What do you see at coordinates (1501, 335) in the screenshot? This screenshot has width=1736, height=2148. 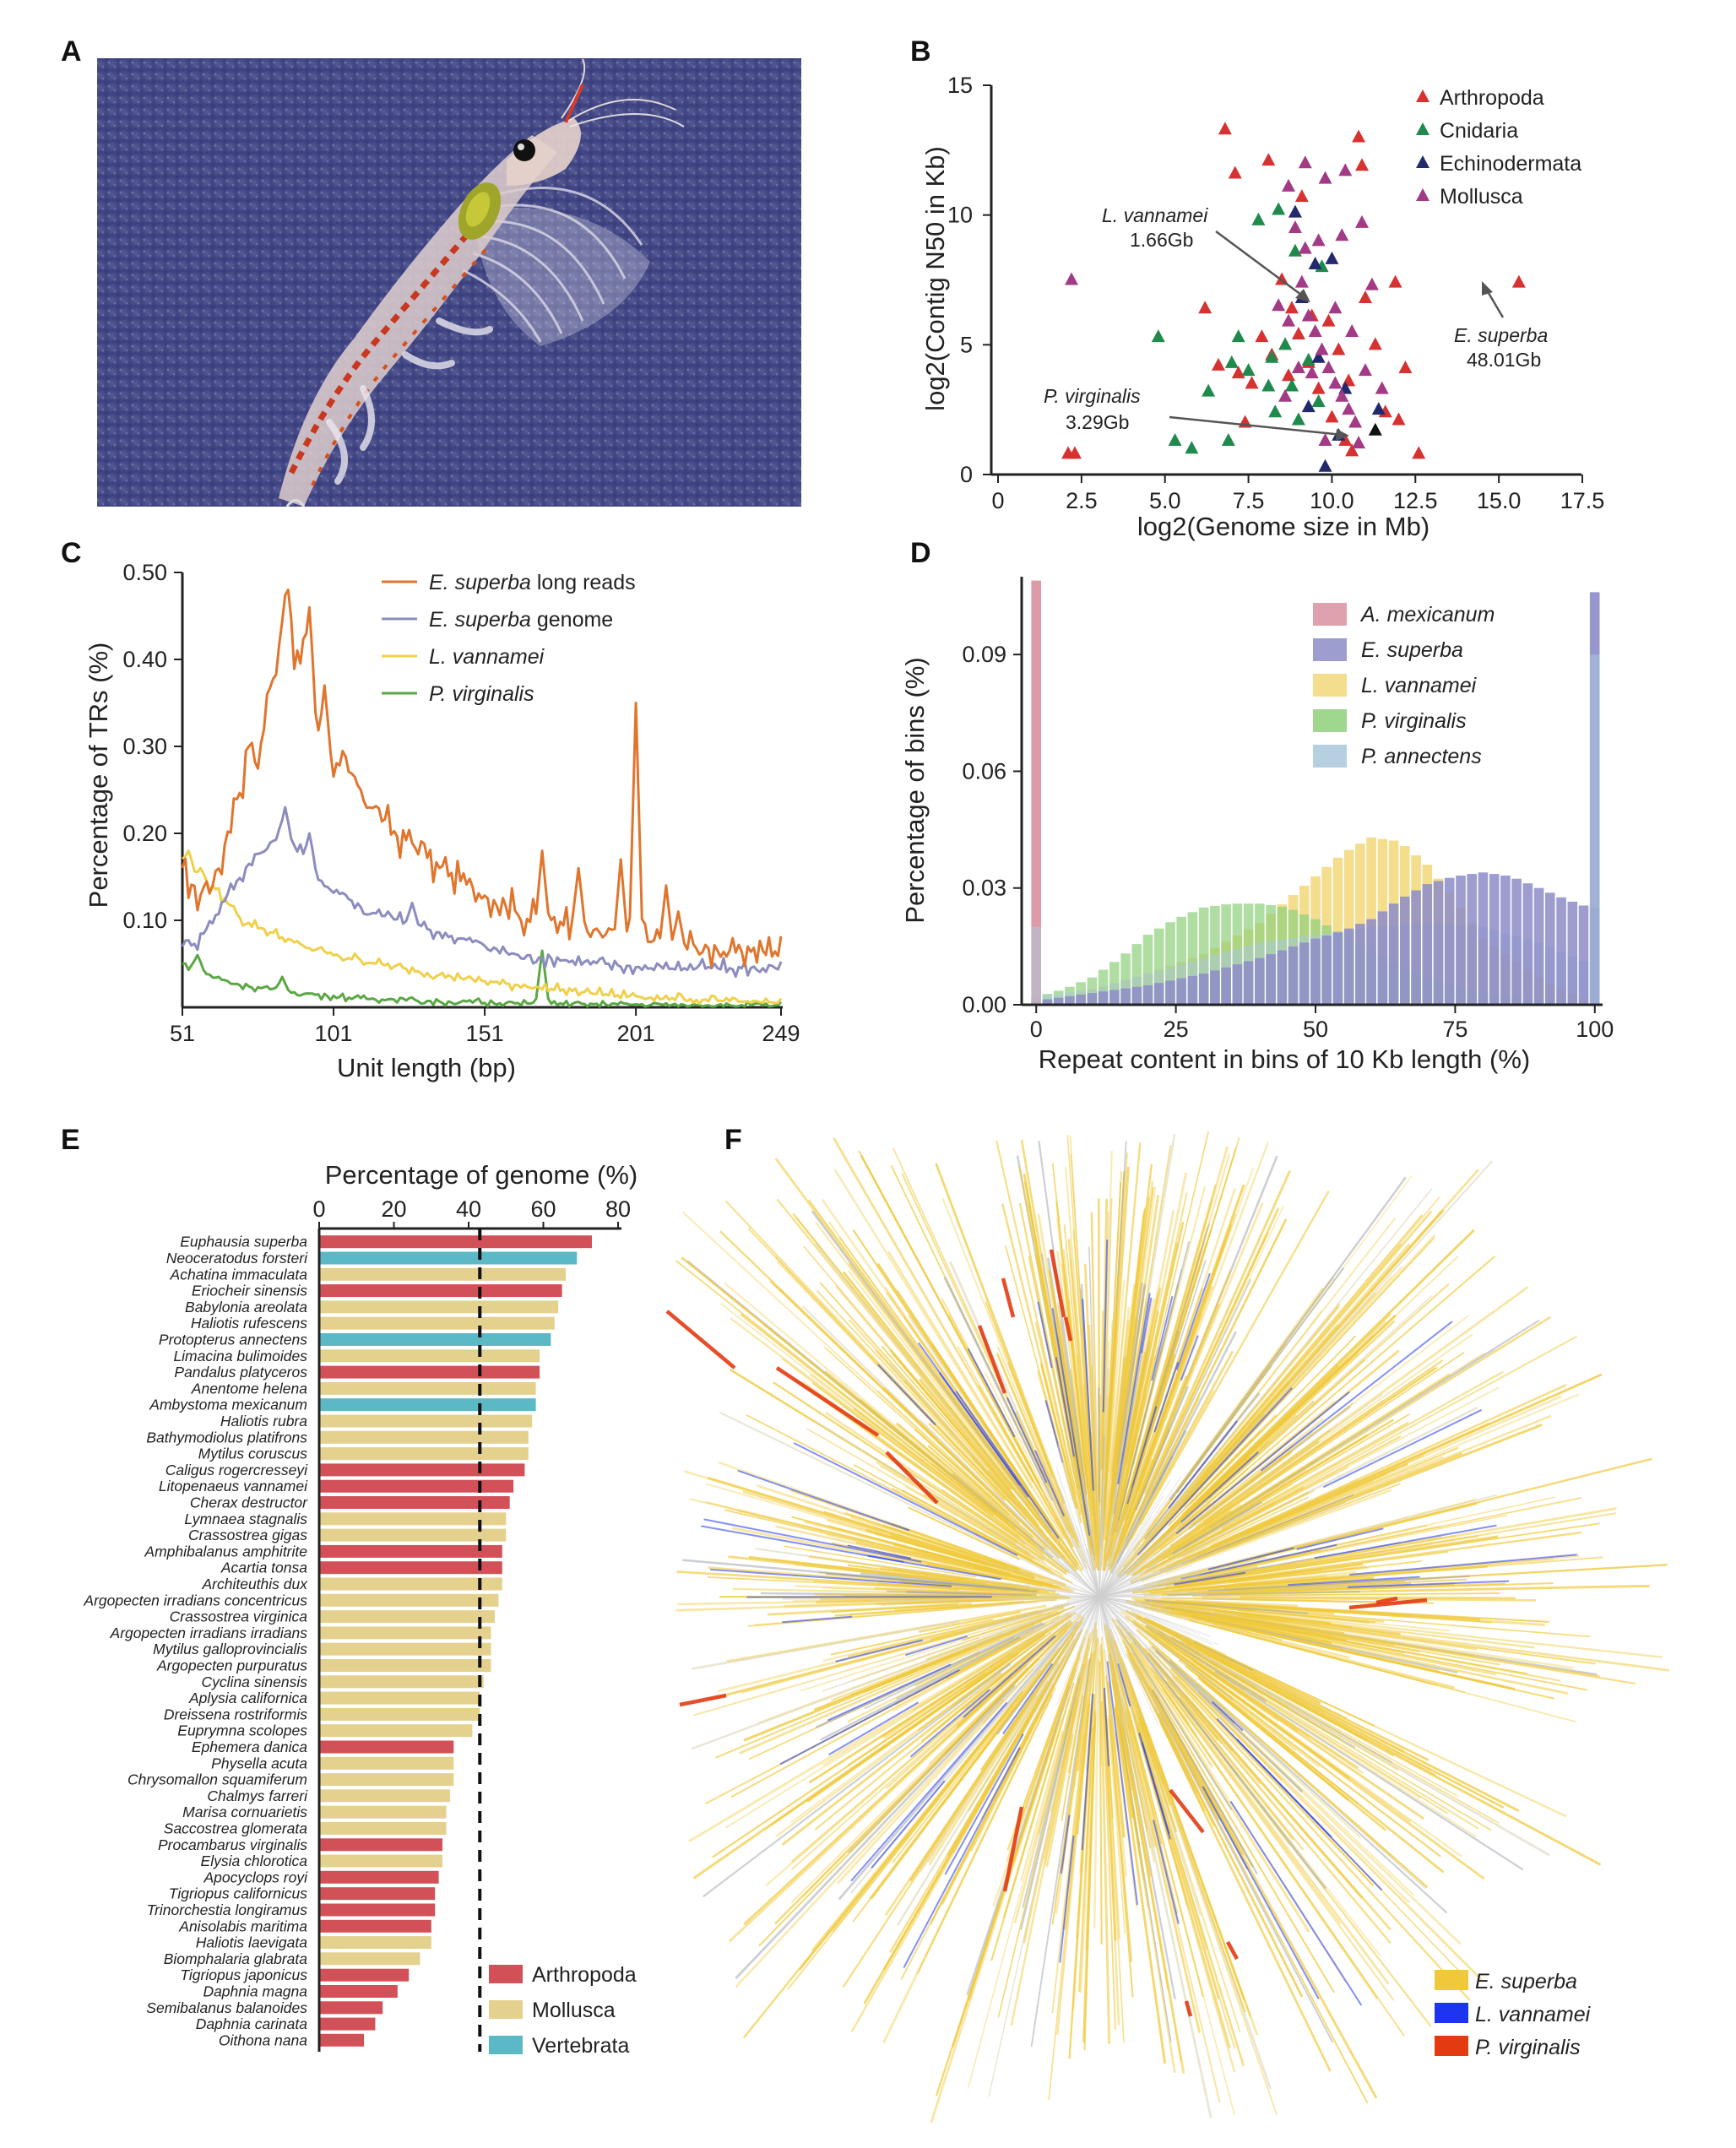 I see `b-annotation-superba-species: E. superba` at bounding box center [1501, 335].